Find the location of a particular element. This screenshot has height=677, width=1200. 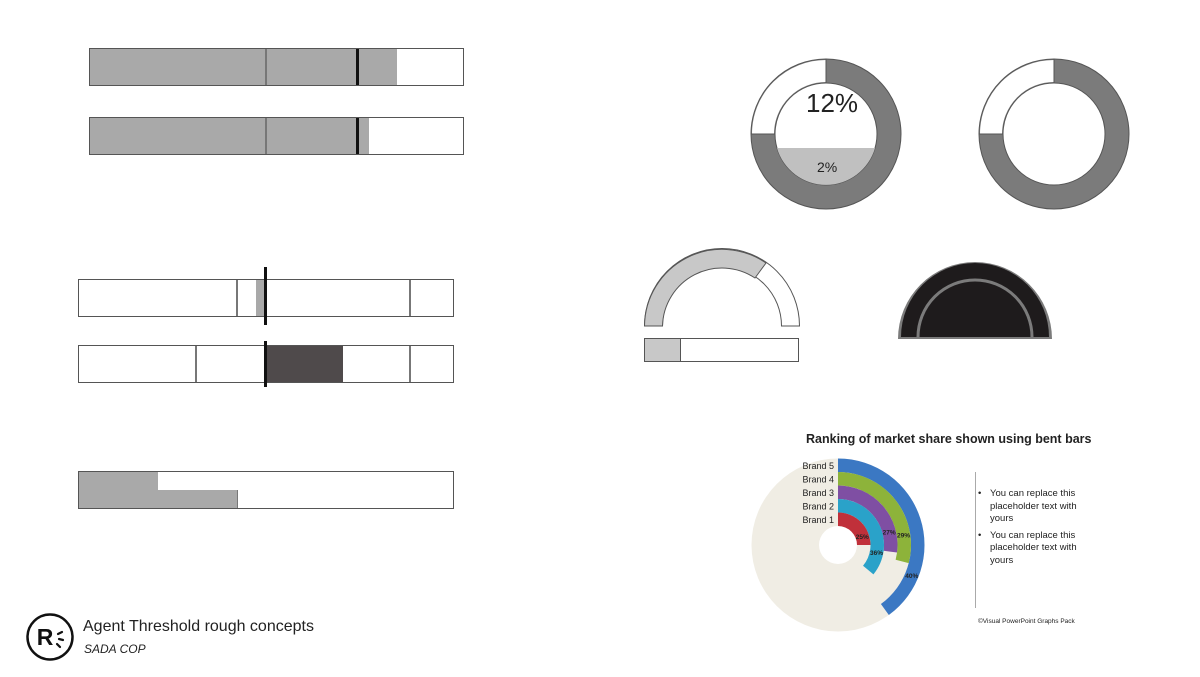

r-logo-icon: R is located at coordinates (50, 637).